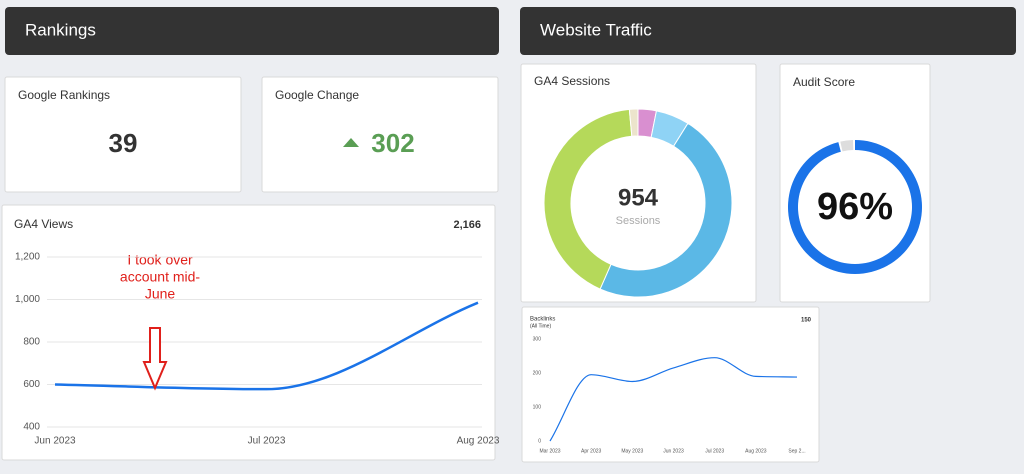 The width and height of the screenshot is (1024, 474). Describe the element at coordinates (537, 373) in the screenshot. I see `y-tick-label: 200` at that location.